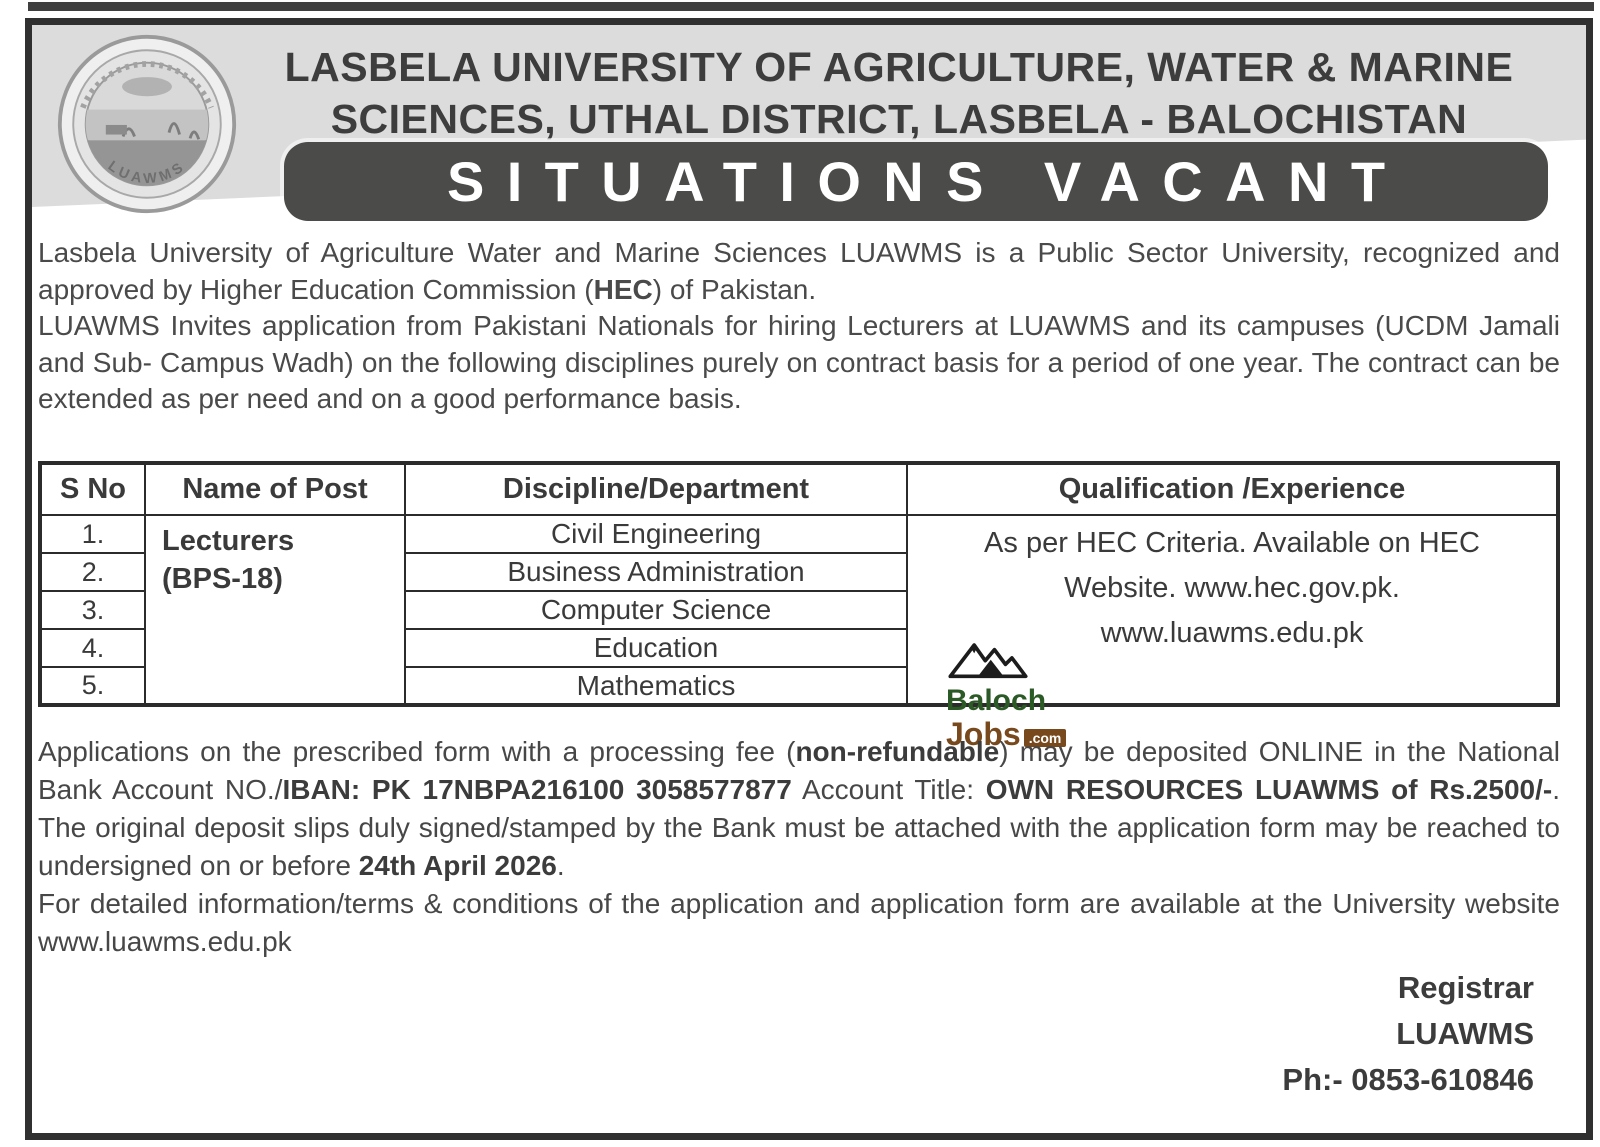 This screenshot has height=1147, width=1600. Describe the element at coordinates (275, 489) in the screenshot. I see `col-header-post: Name of Post` at that location.